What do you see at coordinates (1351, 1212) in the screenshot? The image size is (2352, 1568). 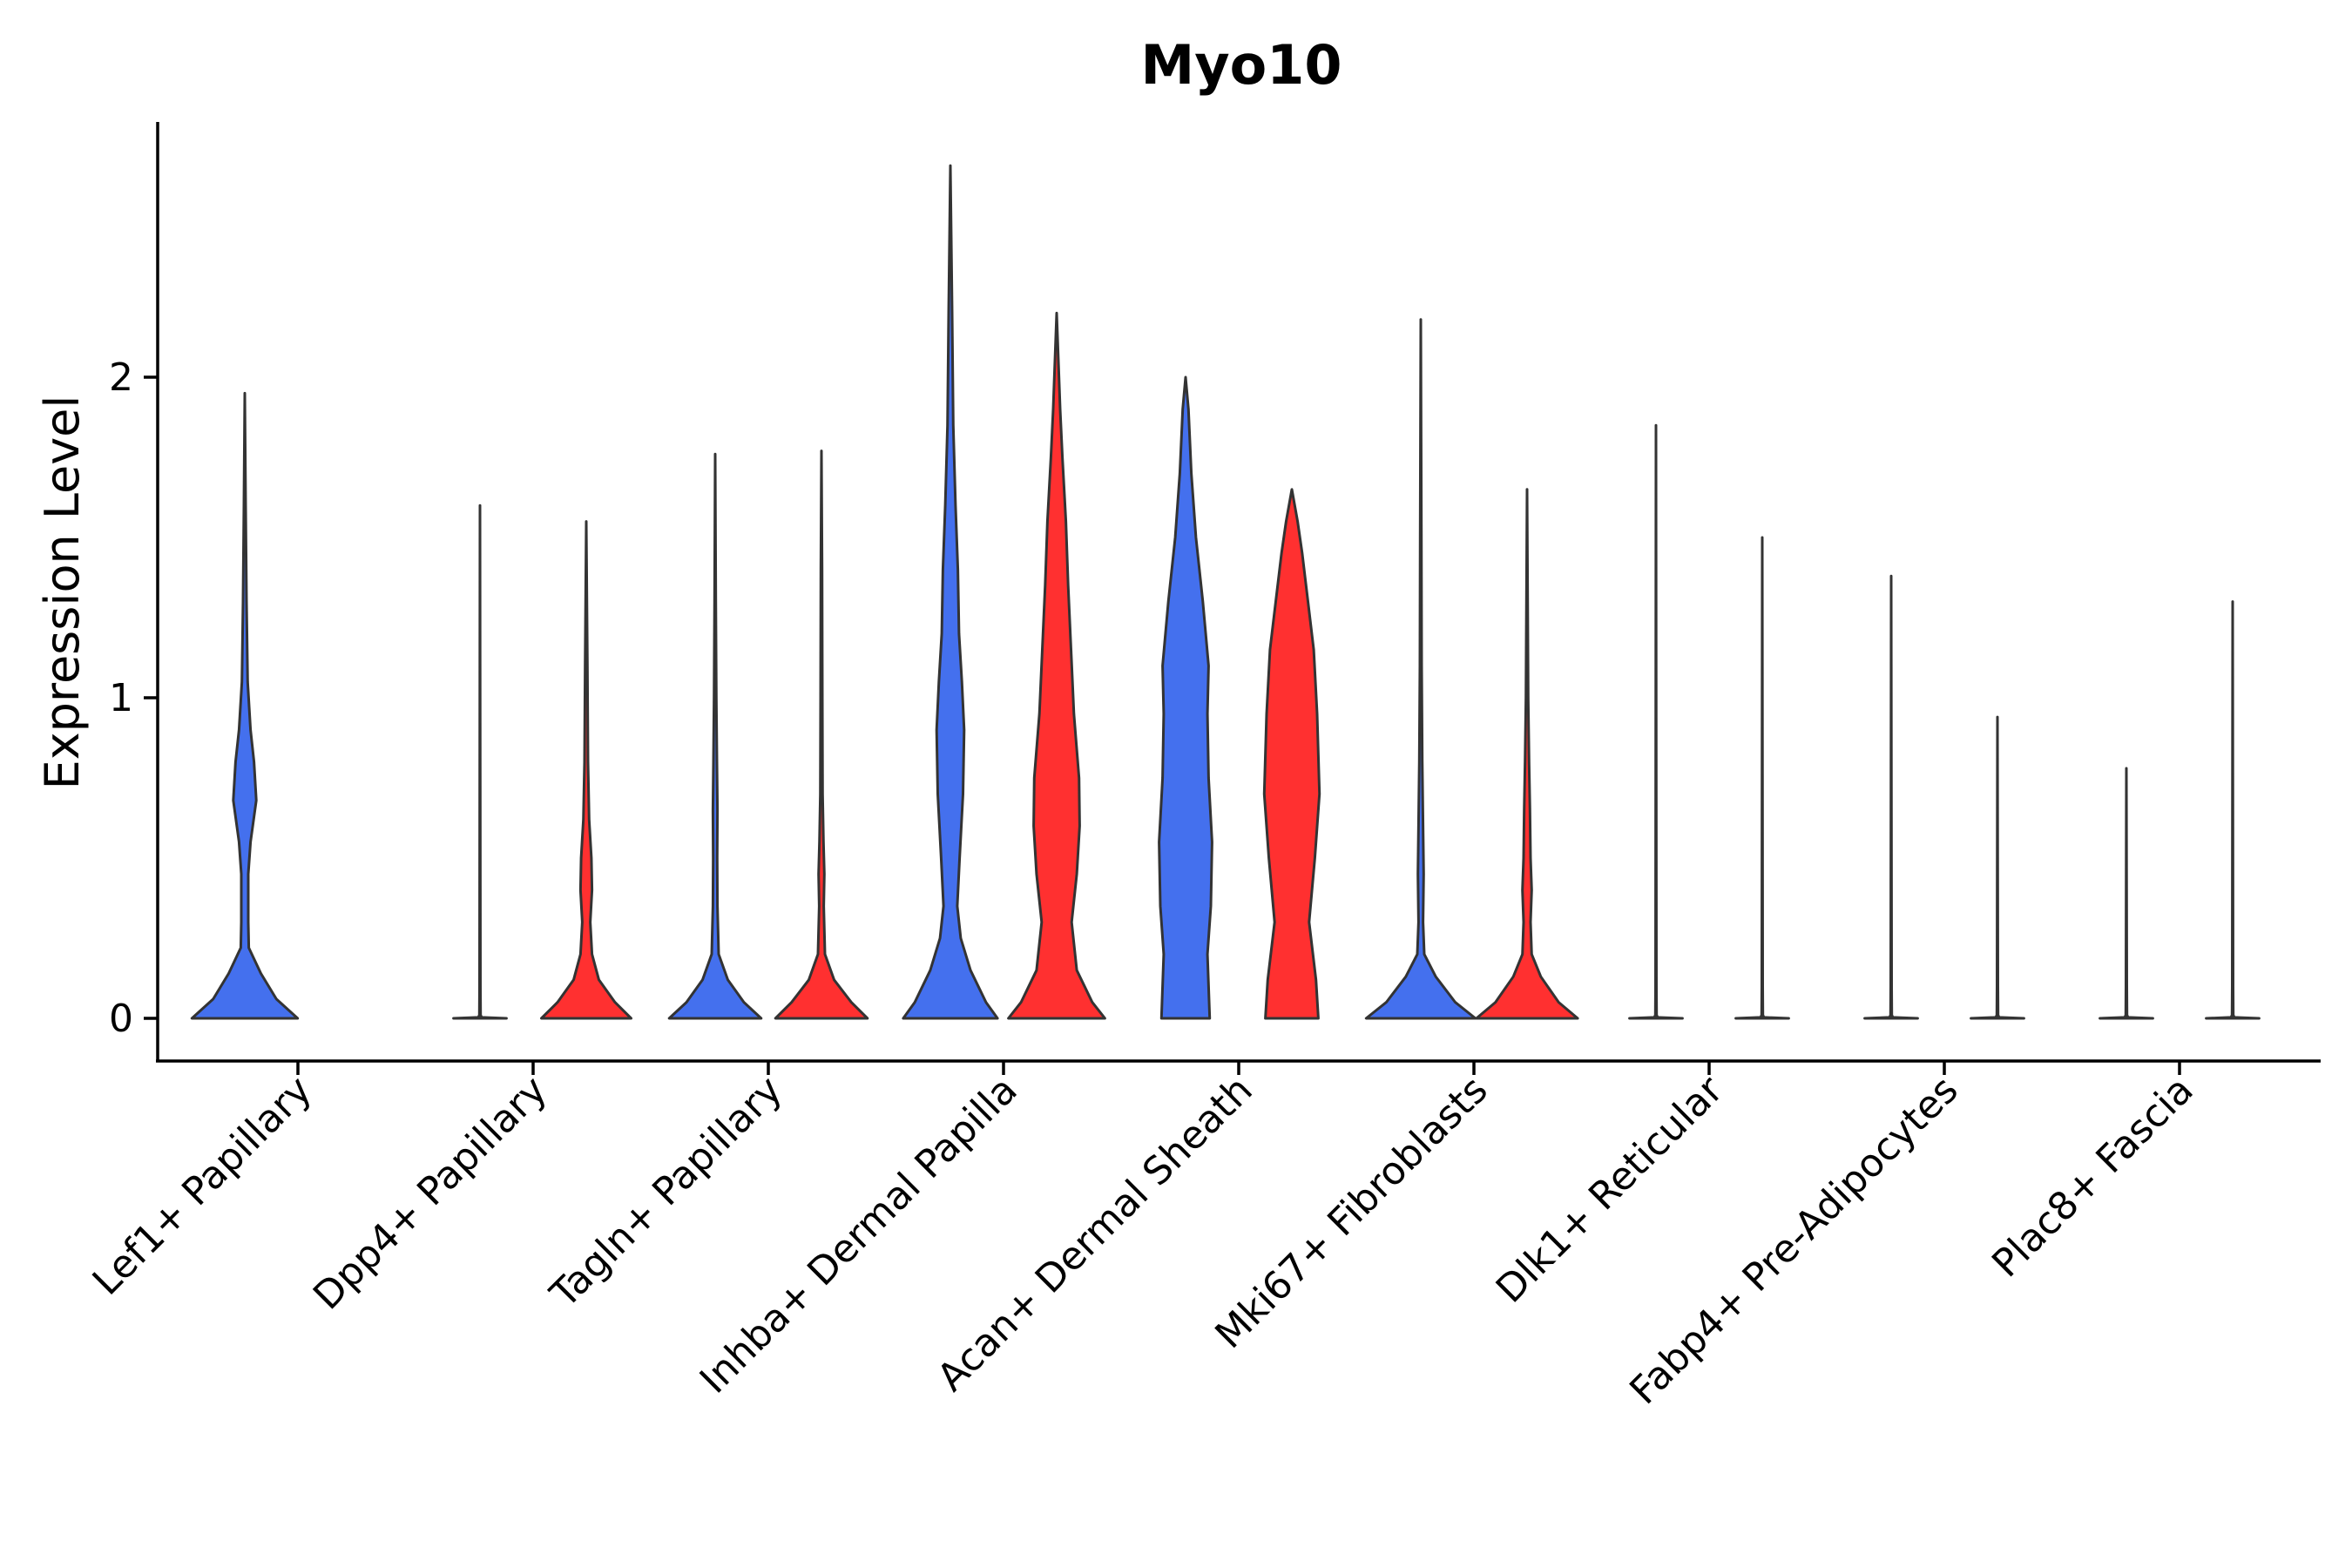 I see `x-category-label: Mki67+ Fibroblasts` at bounding box center [1351, 1212].